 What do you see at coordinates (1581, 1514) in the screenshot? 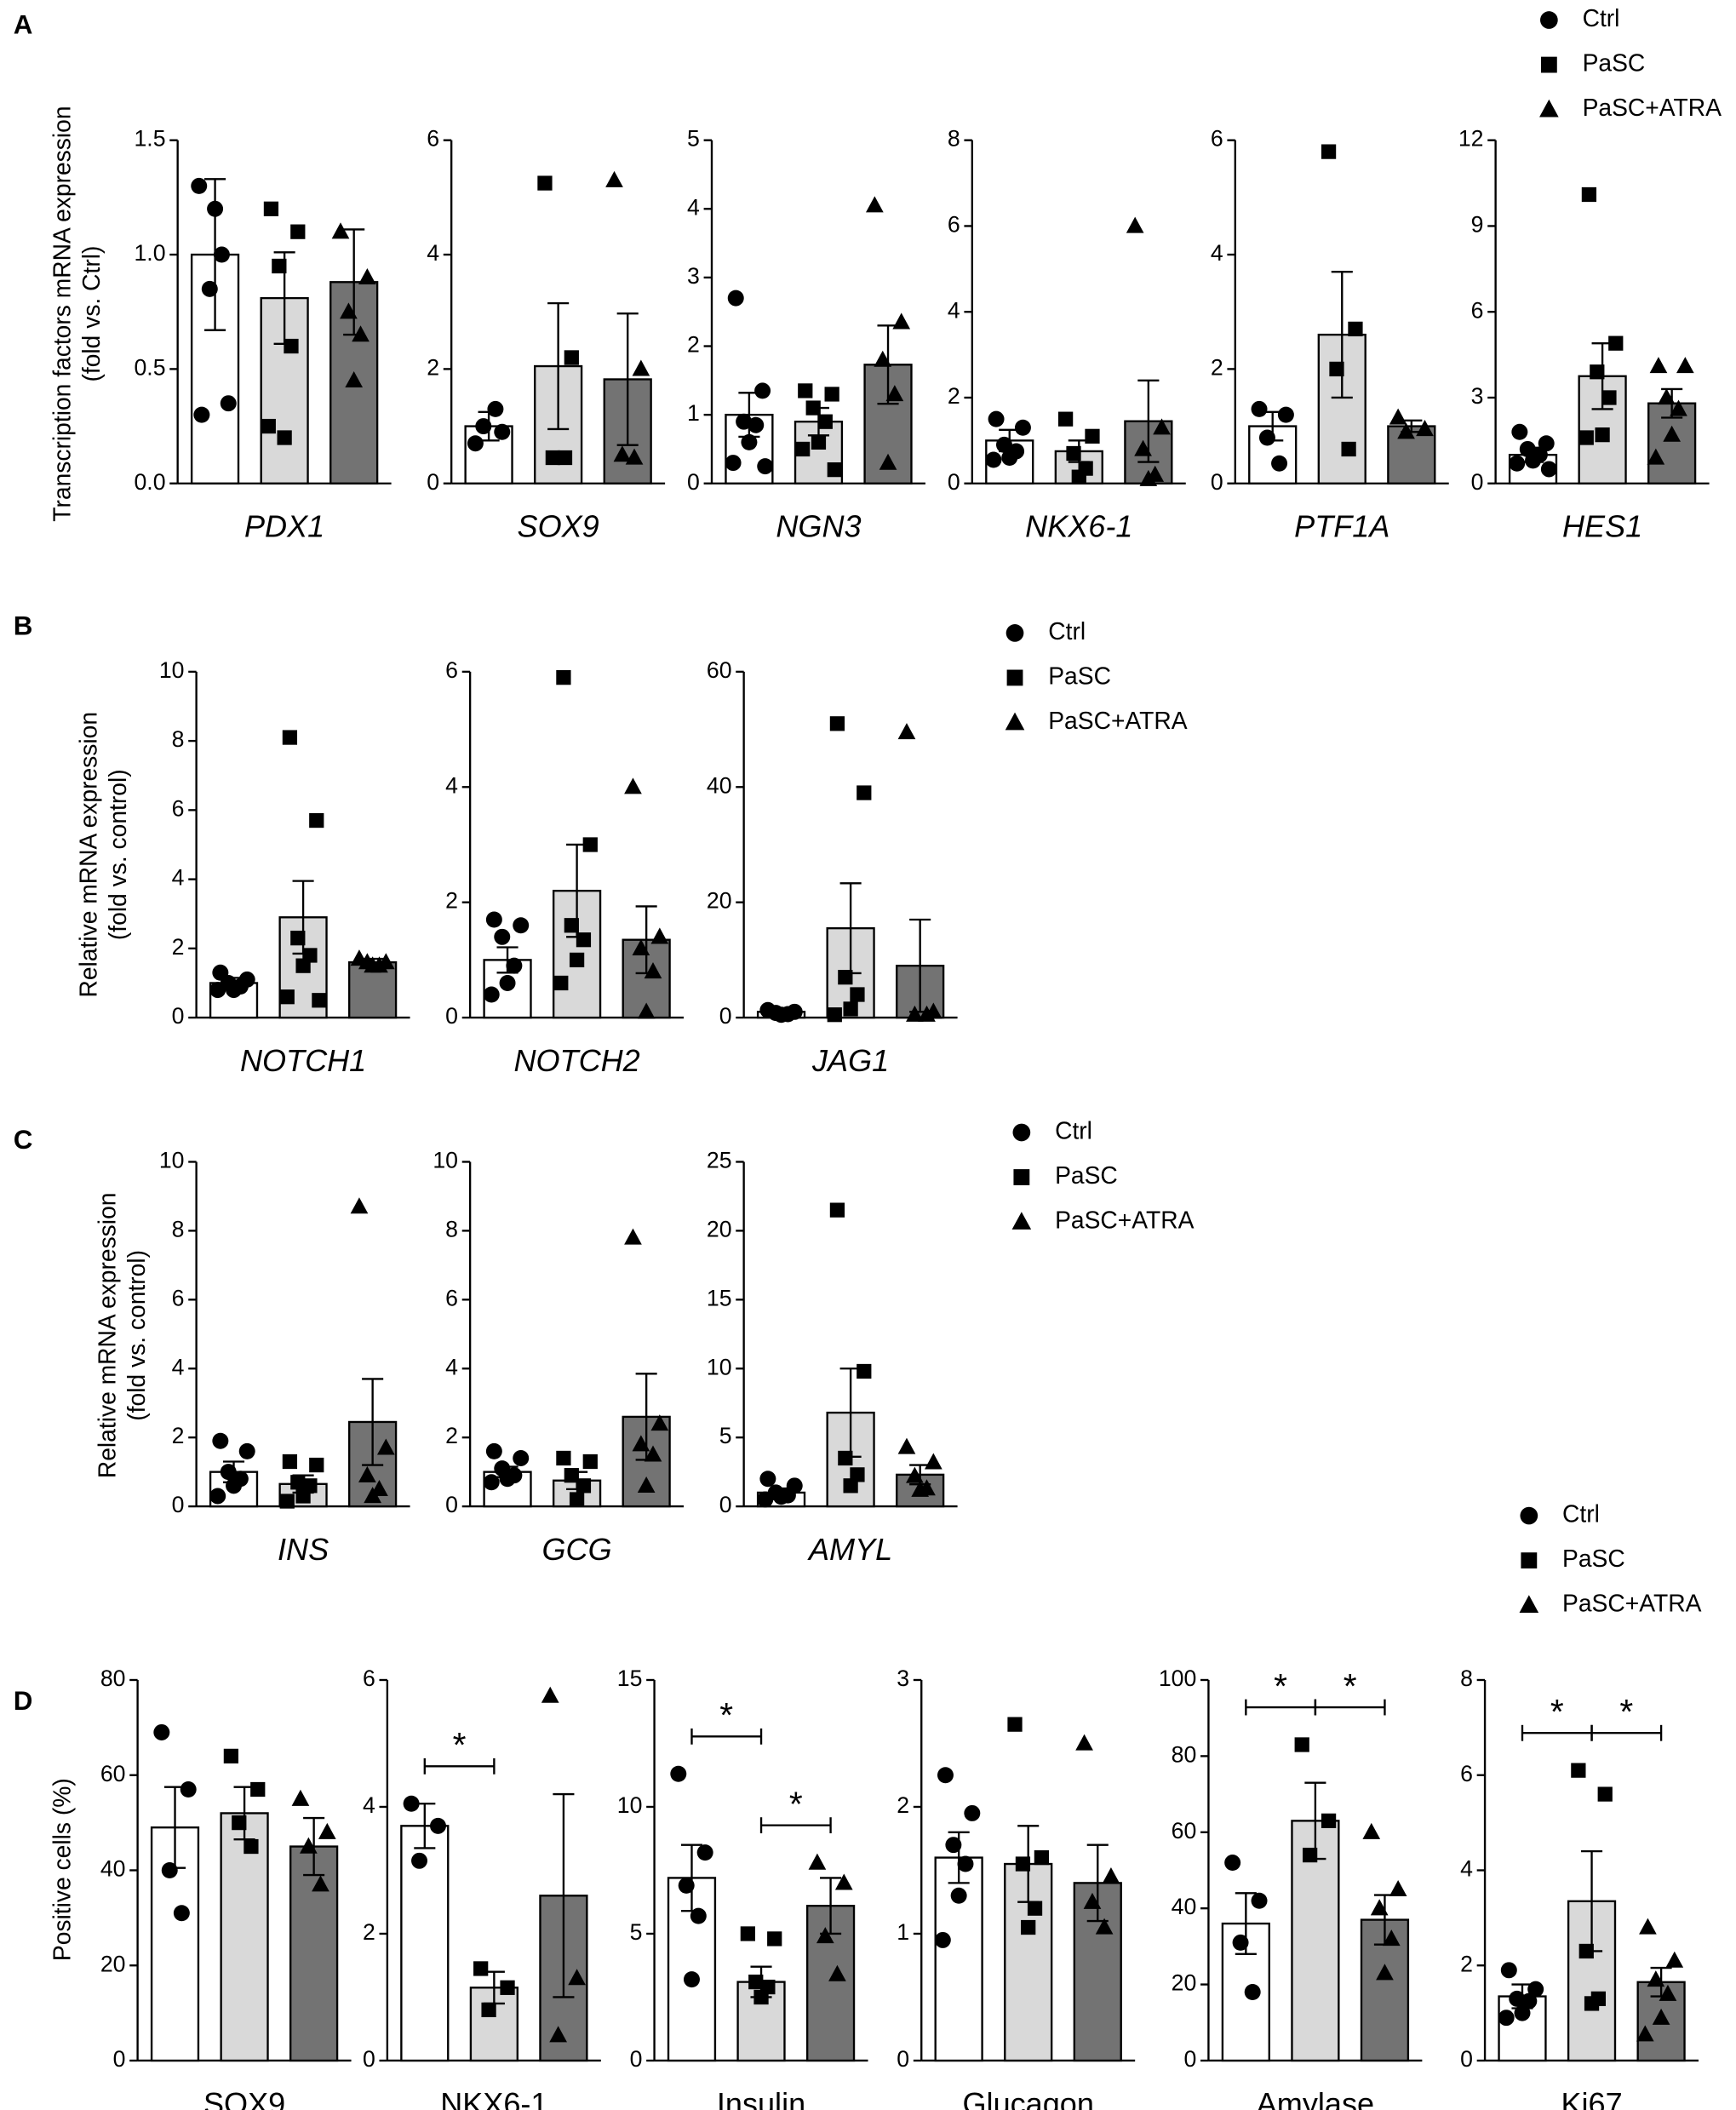
I see `legend-label: Ctrl` at bounding box center [1581, 1514].